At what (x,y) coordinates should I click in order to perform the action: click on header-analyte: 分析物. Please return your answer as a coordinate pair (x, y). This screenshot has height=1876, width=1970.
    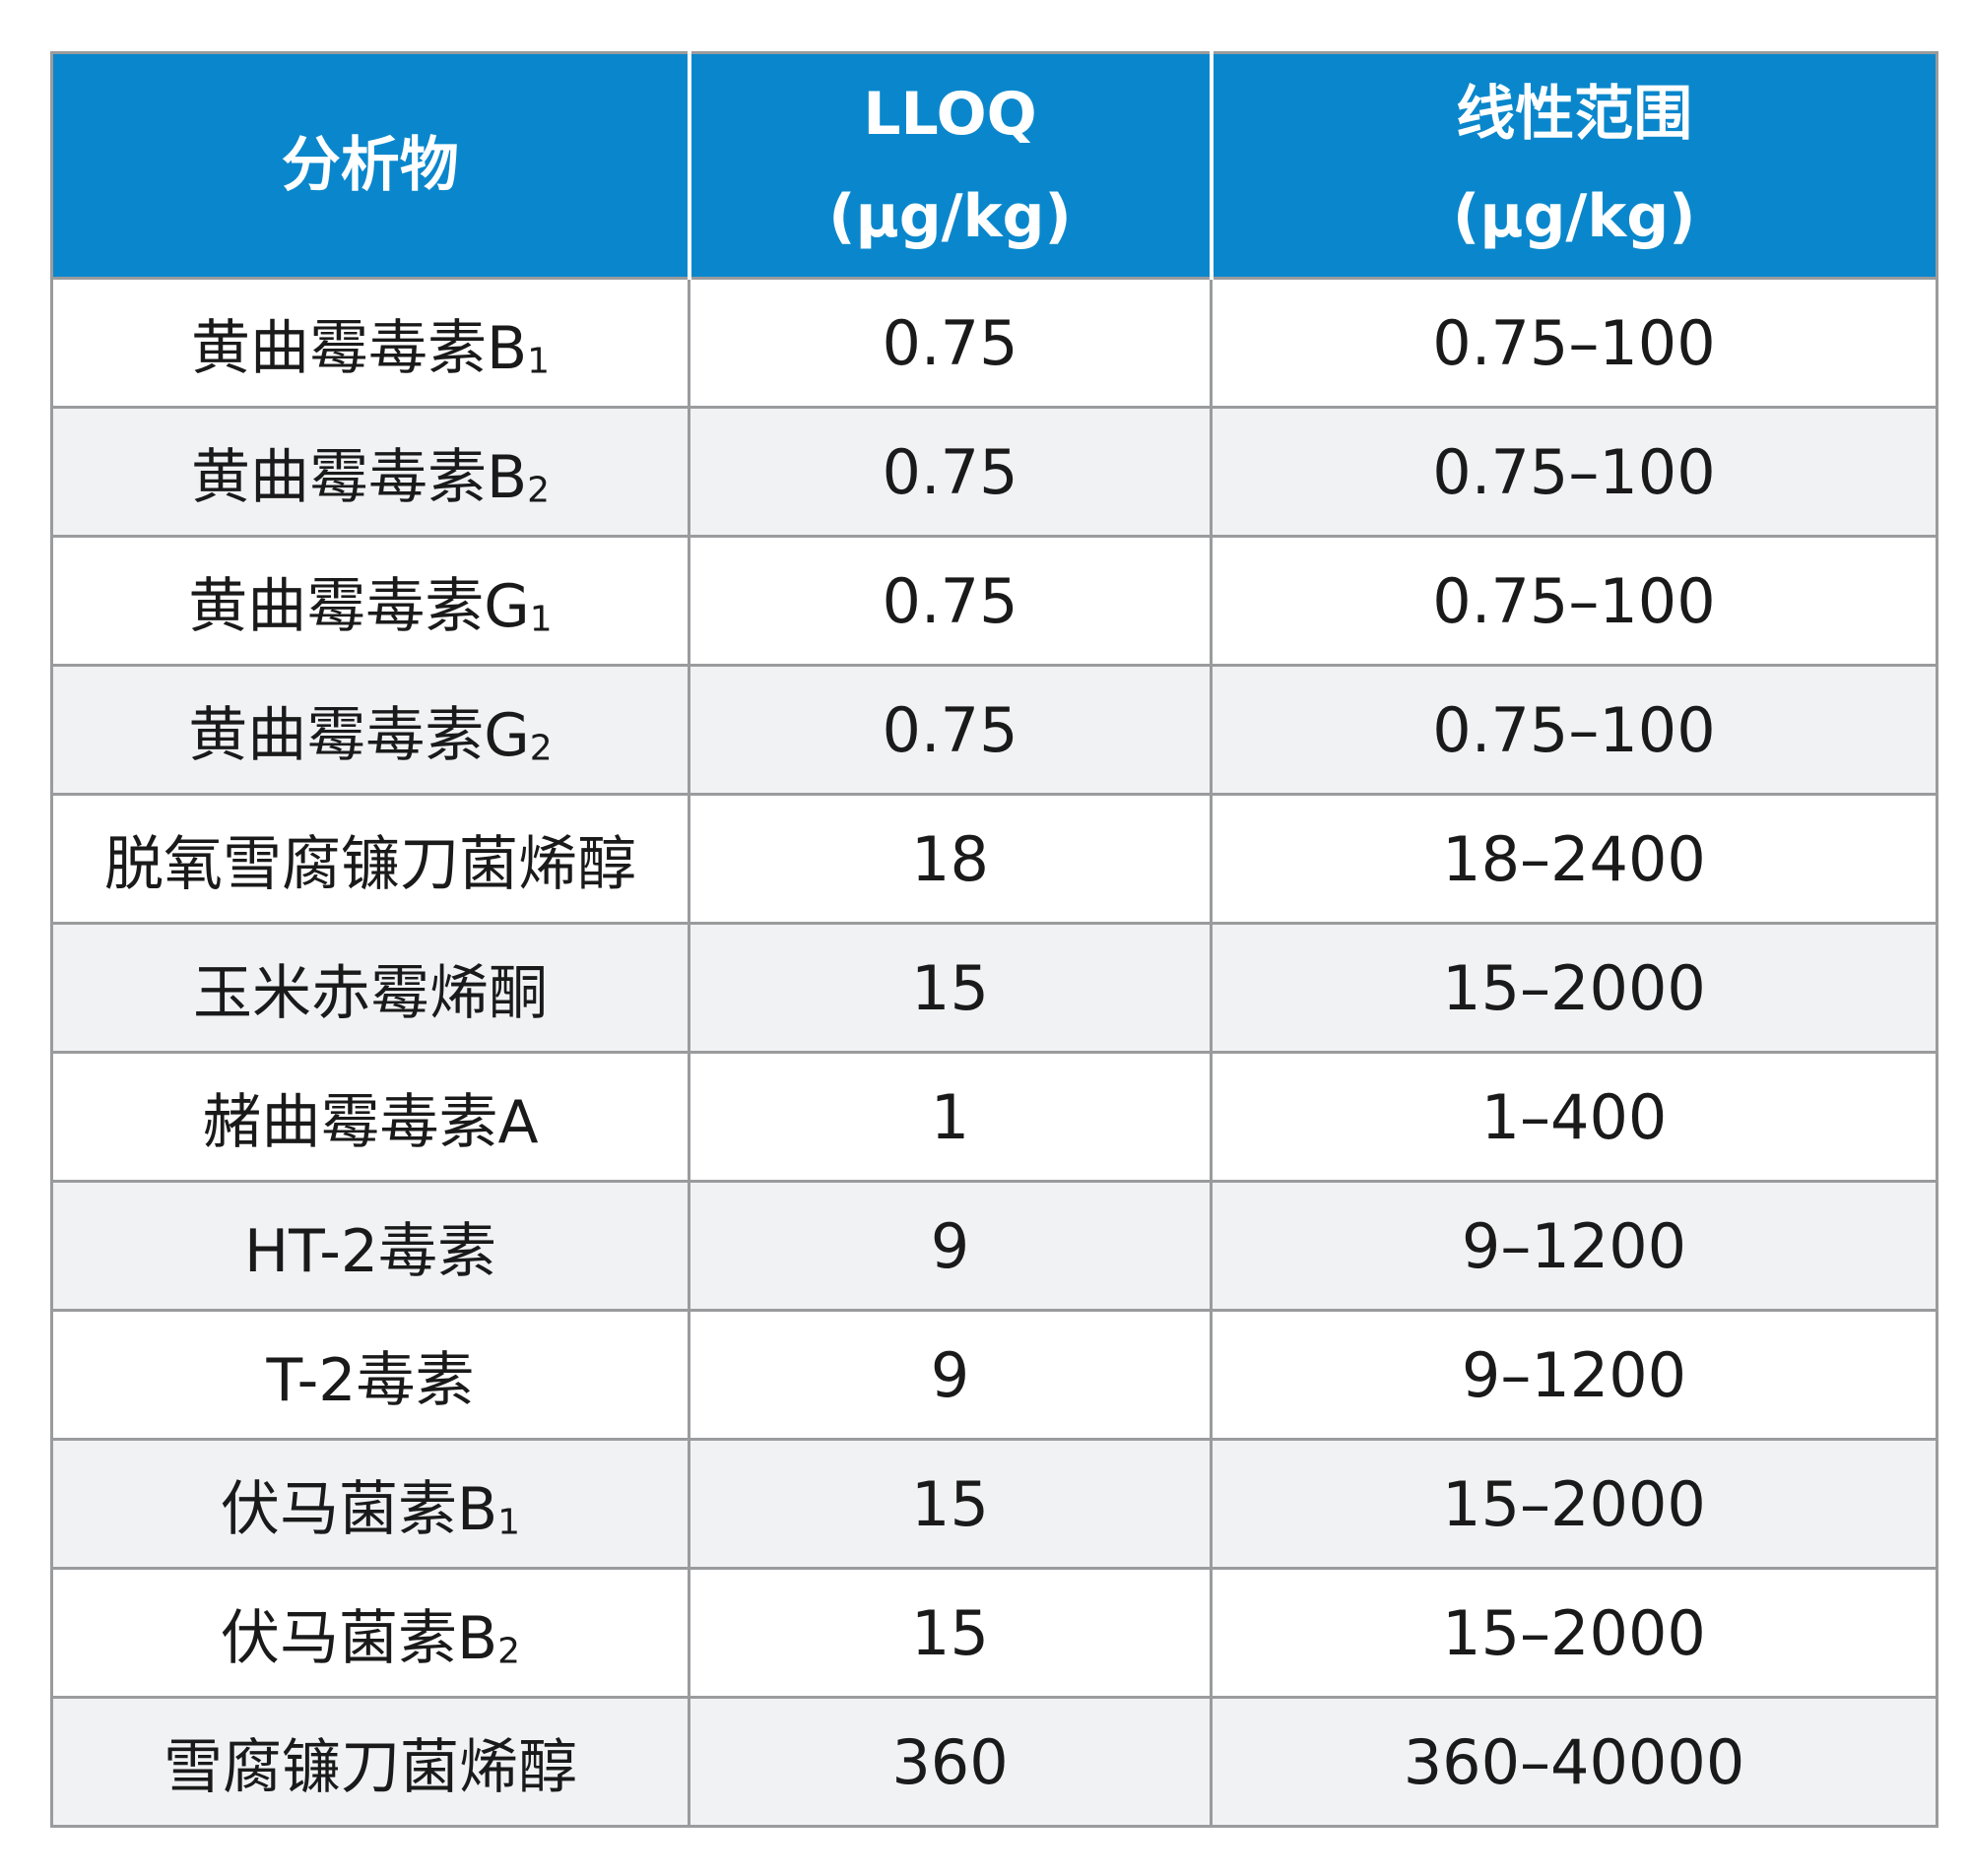
    Looking at the image, I should click on (370, 166).